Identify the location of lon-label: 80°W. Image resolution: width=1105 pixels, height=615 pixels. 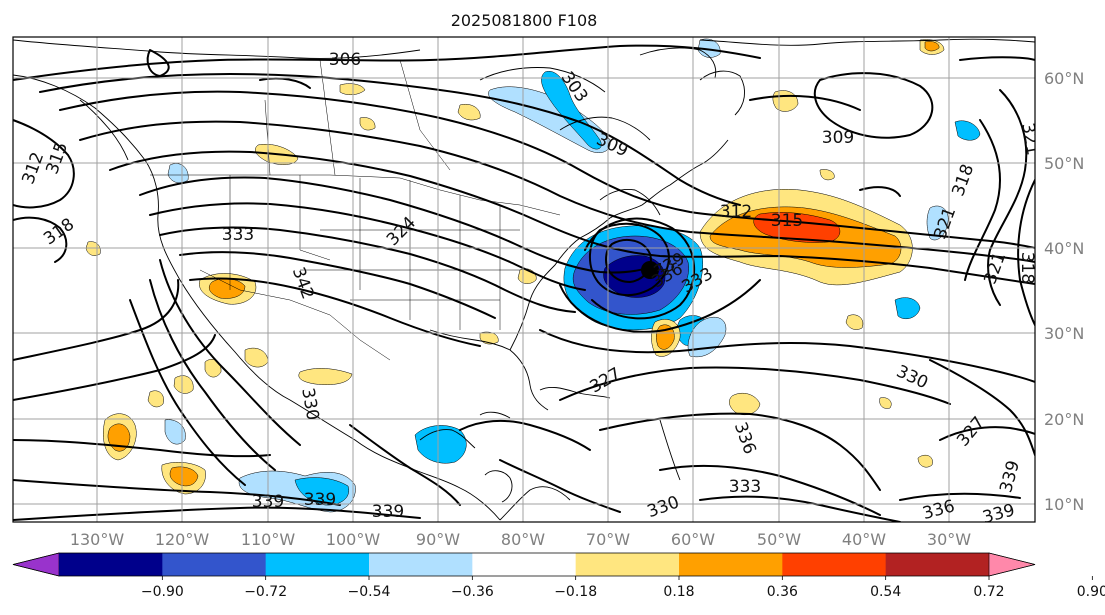
(523, 539).